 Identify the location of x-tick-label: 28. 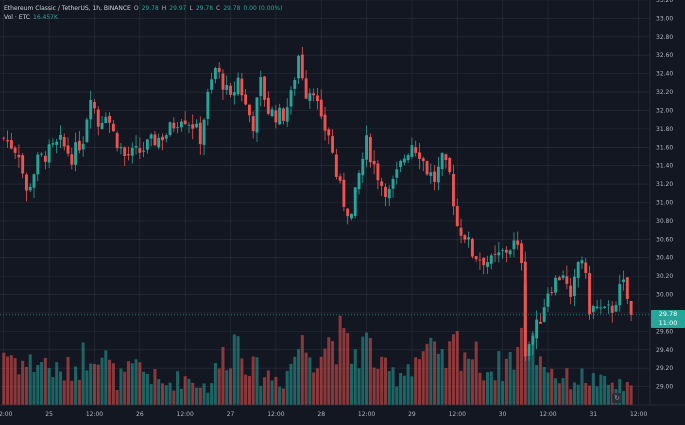
(321, 414).